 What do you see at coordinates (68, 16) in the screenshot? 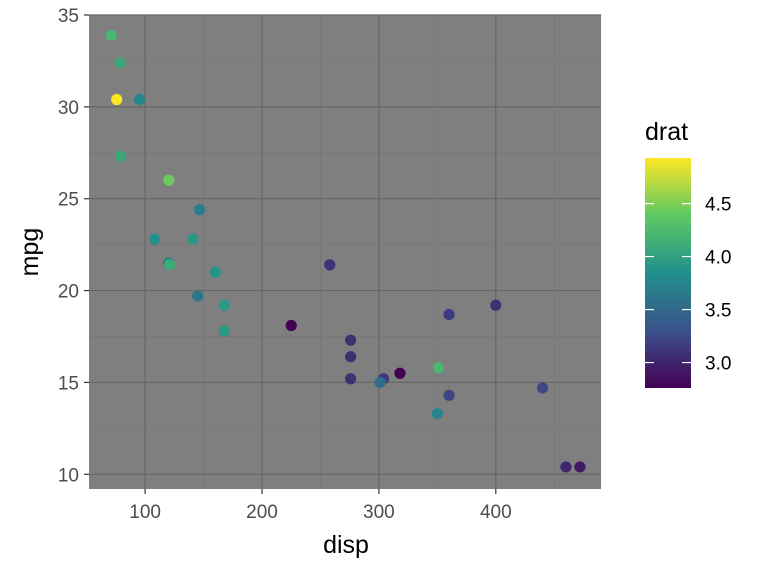
I see `y-tick-label: 35` at bounding box center [68, 16].